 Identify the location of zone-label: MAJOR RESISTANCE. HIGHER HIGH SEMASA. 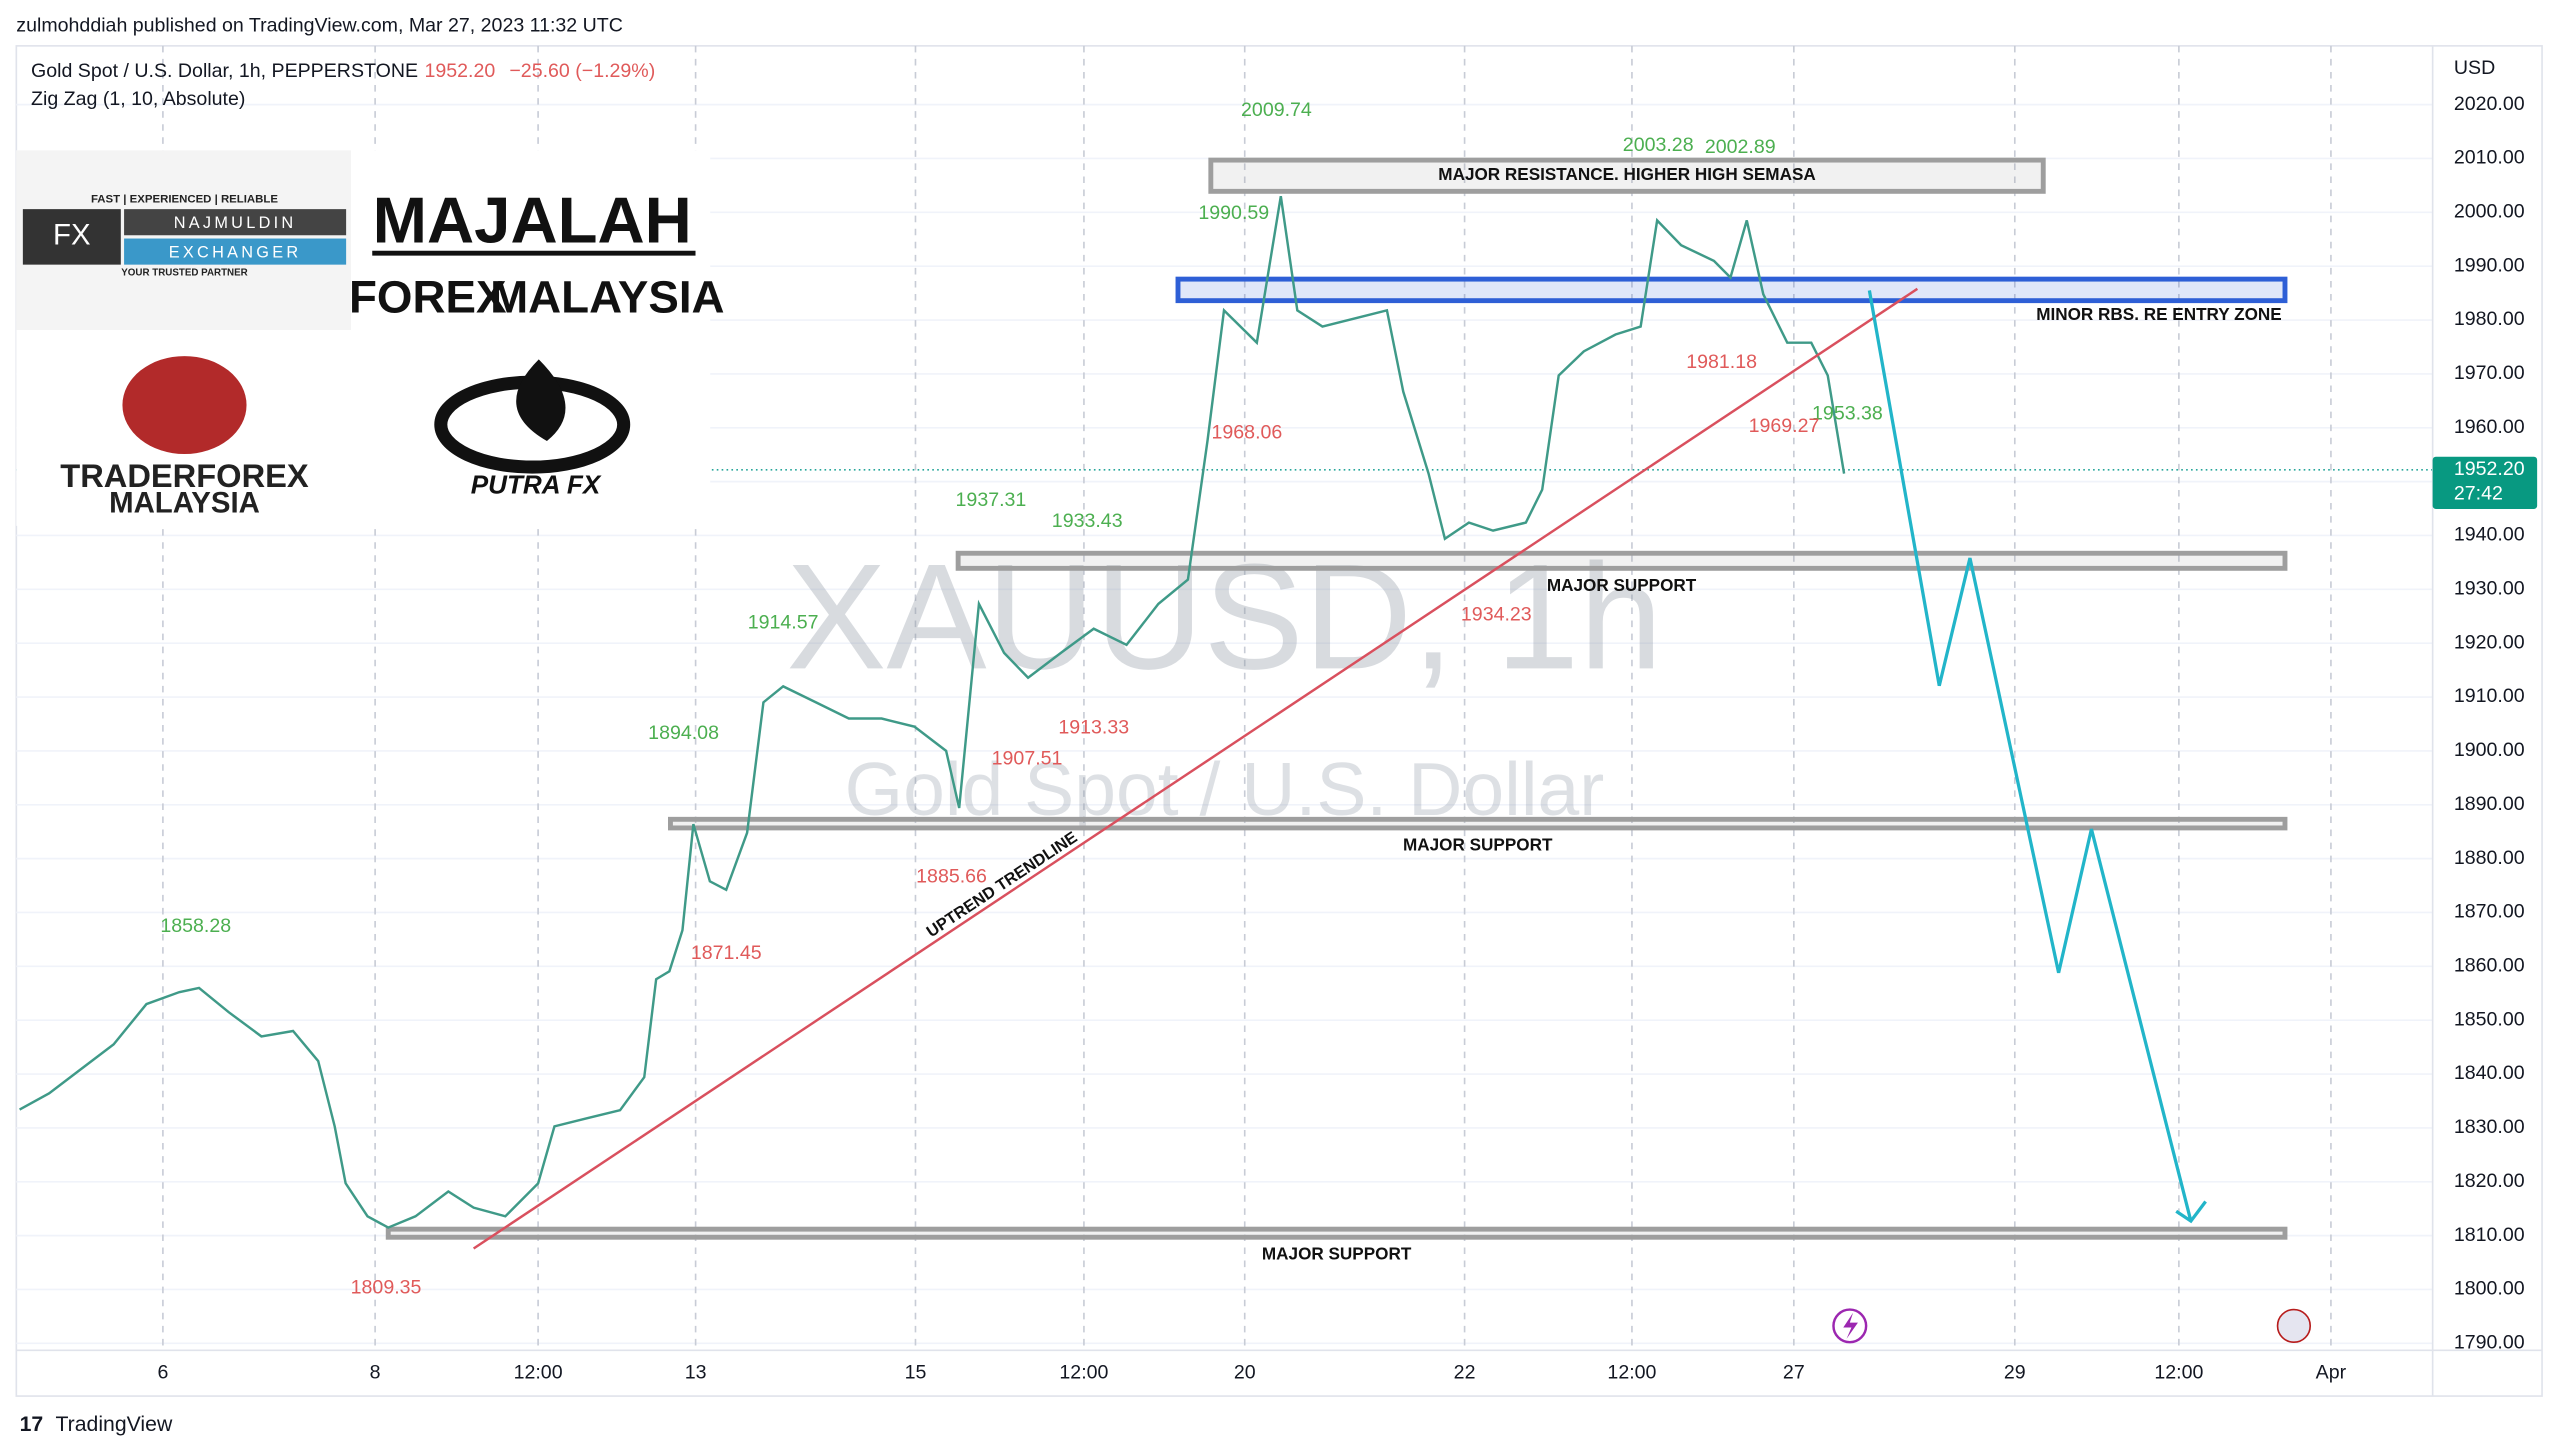
(1626, 174).